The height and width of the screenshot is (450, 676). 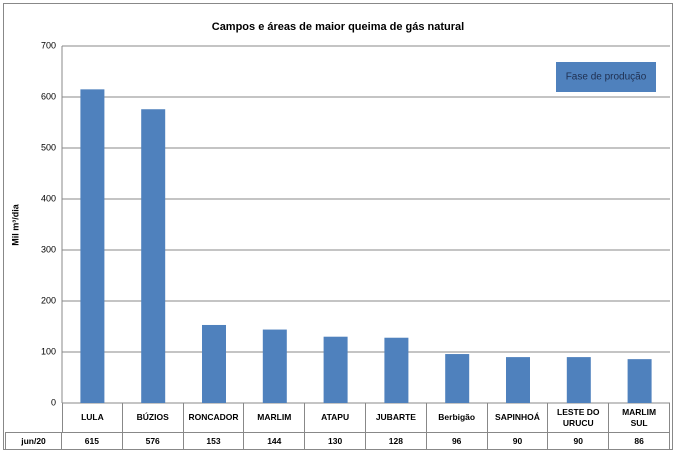 What do you see at coordinates (15, 224) in the screenshot?
I see `y-axis-label: Mil m³/dia` at bounding box center [15, 224].